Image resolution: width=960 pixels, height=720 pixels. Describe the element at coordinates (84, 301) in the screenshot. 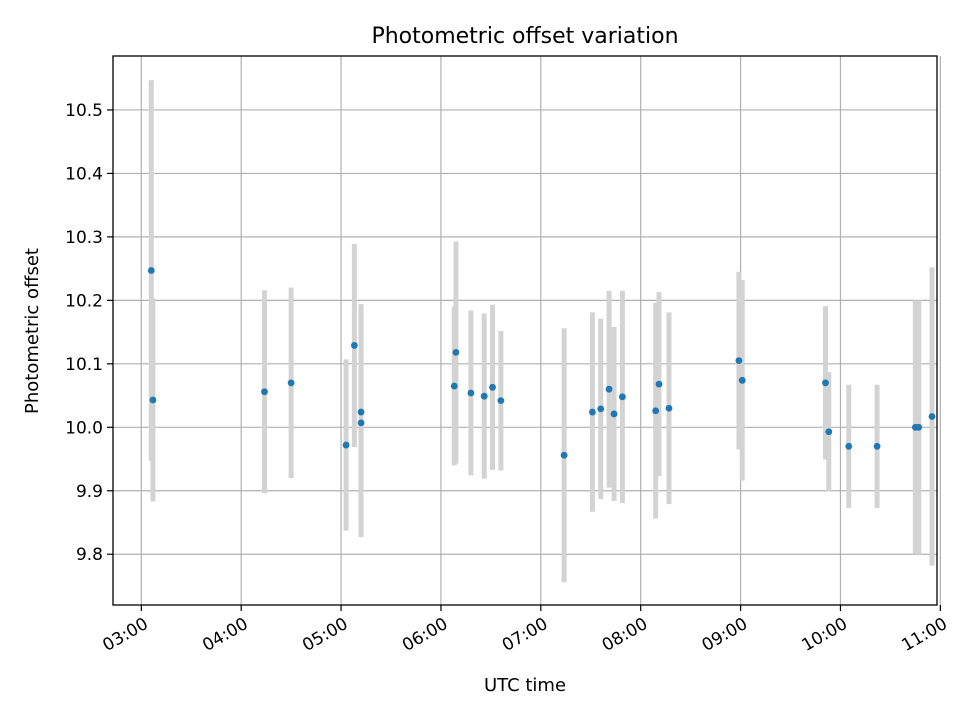

I see `y-tick-label: 10.2` at that location.